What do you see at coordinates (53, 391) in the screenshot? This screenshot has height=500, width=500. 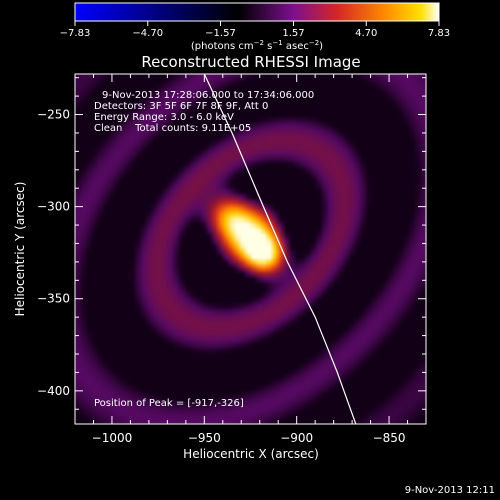 I see `y-tick-label: −400` at bounding box center [53, 391].